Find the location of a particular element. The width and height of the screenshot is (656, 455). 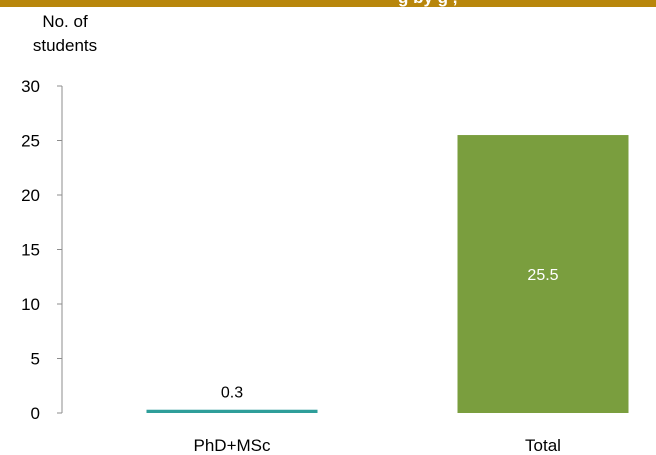

y-tick-label: 0 is located at coordinates (35, 413).